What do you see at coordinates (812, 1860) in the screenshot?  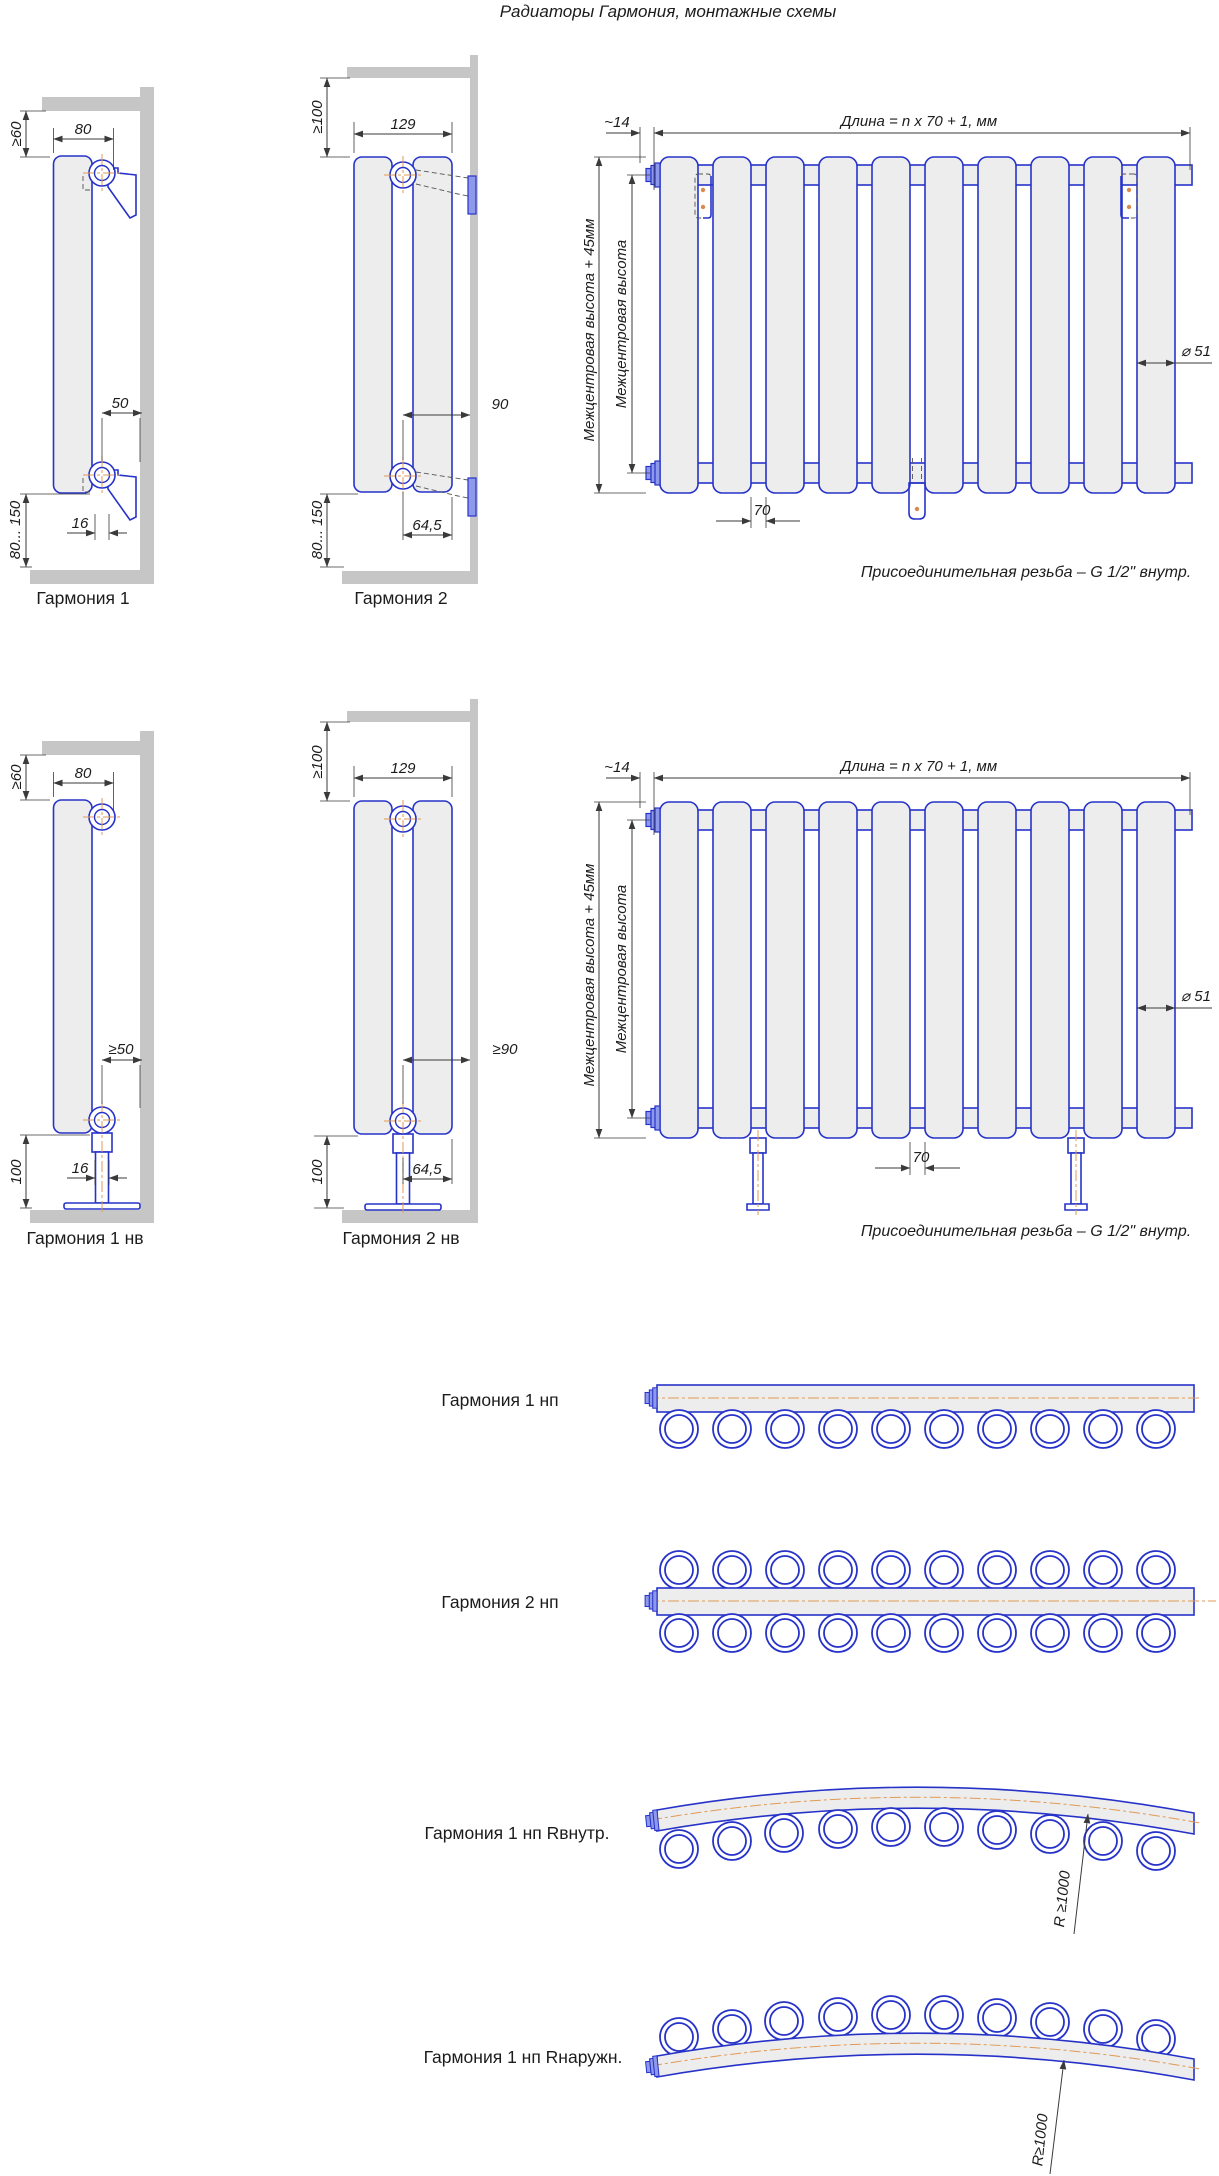 I see `diagram-garmoniya-1np-r-inner: Гармония 1 нп Rвнутр. R ≥1000` at bounding box center [812, 1860].